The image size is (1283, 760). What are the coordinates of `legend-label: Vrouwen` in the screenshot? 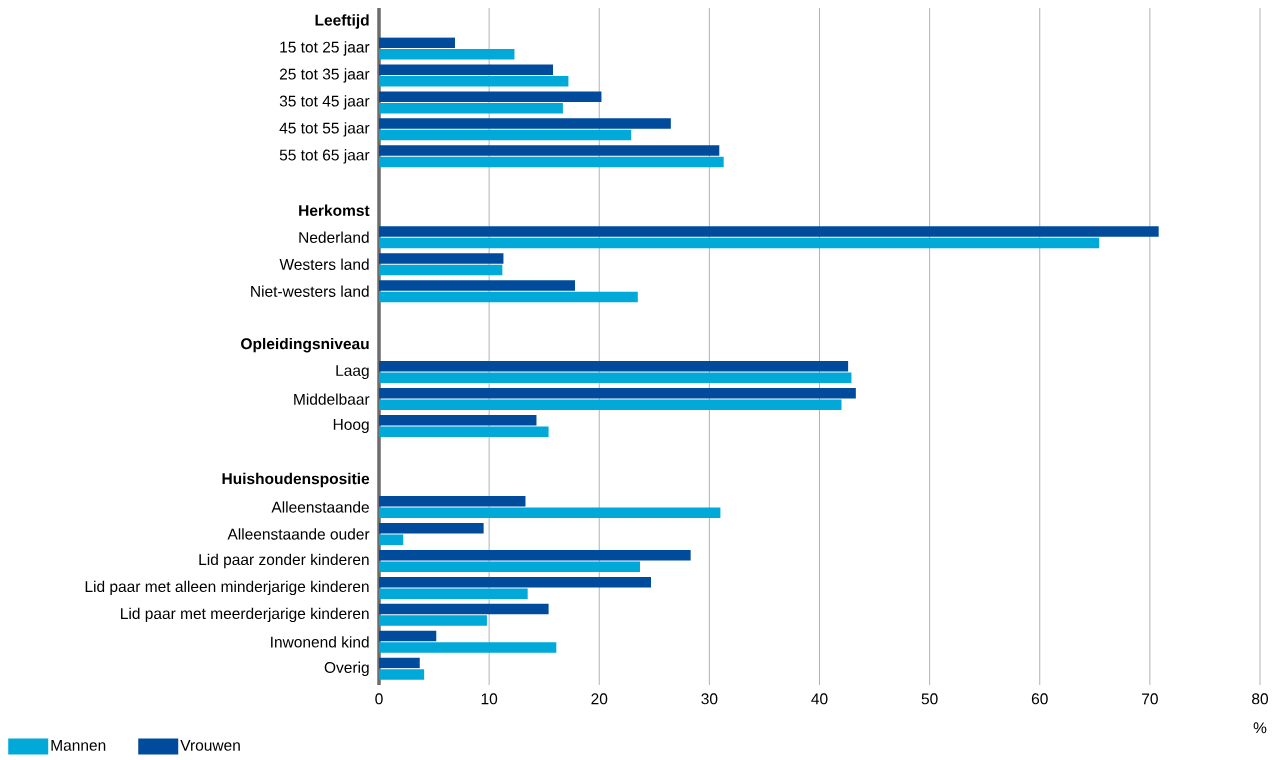 It's located at (210, 745).